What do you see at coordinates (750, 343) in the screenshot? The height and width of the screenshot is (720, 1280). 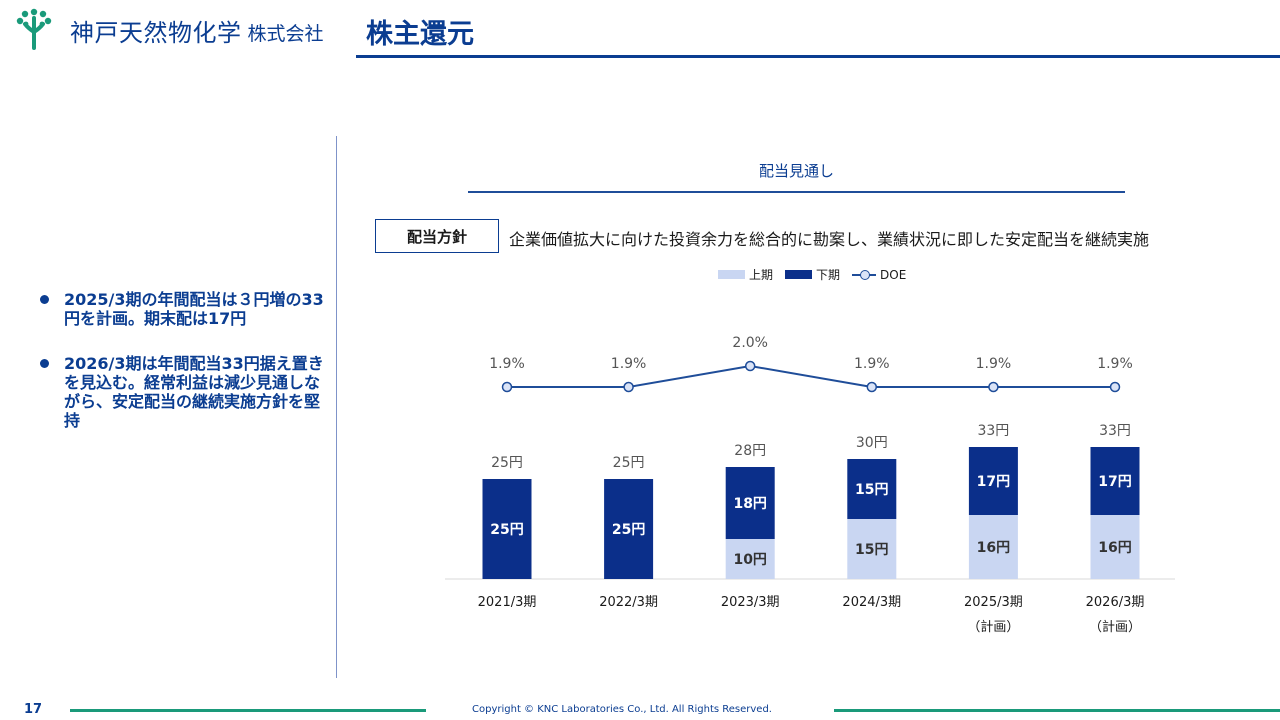 I see `doe-label: 2.0%` at bounding box center [750, 343].